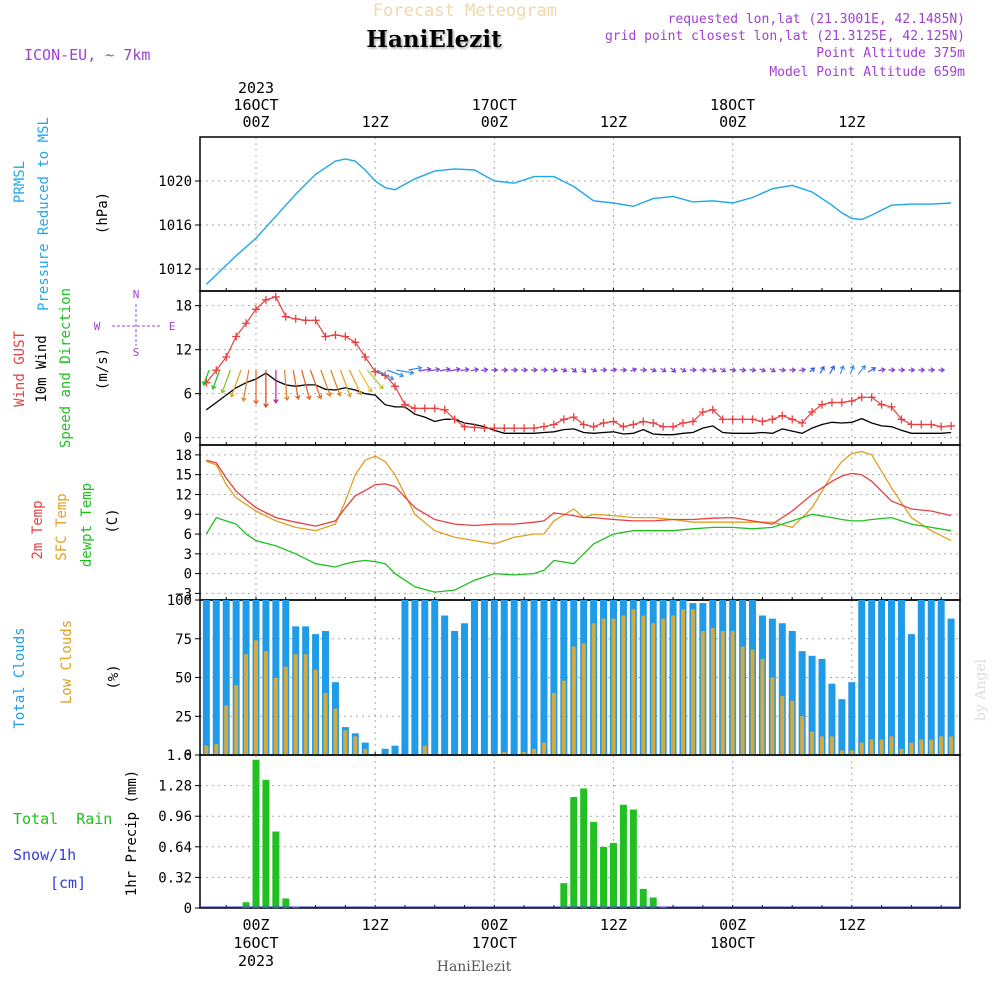 The width and height of the screenshot is (1000, 1004). What do you see at coordinates (62, 526) in the screenshot?
I see `label-sfc-temp: SFC Temp` at bounding box center [62, 526].